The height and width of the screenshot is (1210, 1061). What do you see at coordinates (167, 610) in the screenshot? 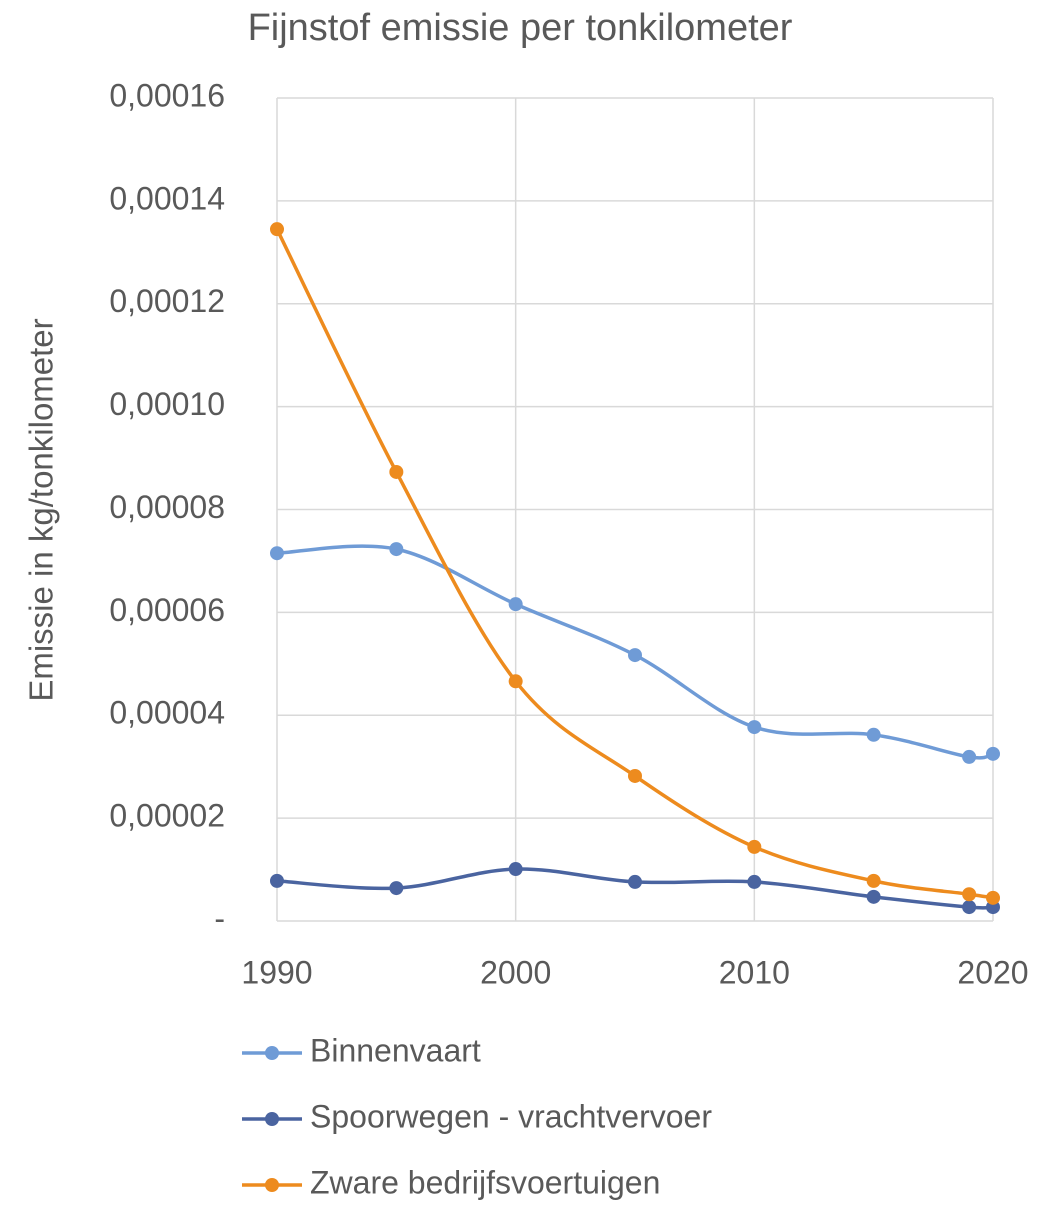
I see `y-tick-label: 0,00006` at bounding box center [167, 610].